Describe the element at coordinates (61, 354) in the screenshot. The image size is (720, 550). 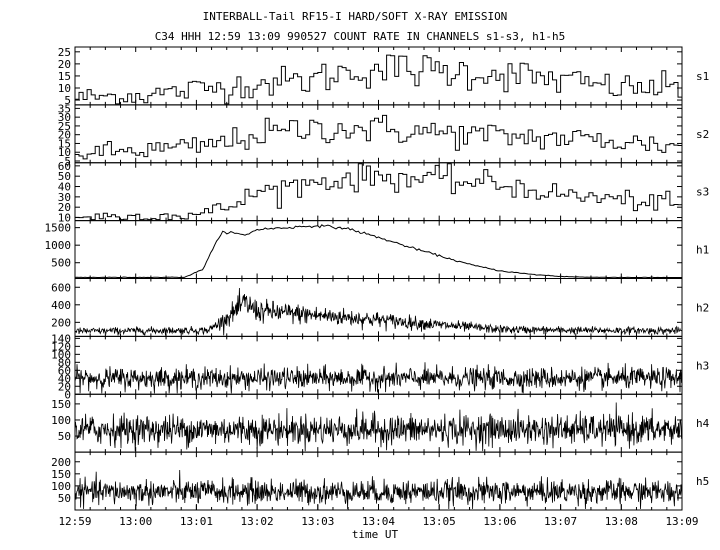
I see `y-tick-label-h3: 100` at that location.